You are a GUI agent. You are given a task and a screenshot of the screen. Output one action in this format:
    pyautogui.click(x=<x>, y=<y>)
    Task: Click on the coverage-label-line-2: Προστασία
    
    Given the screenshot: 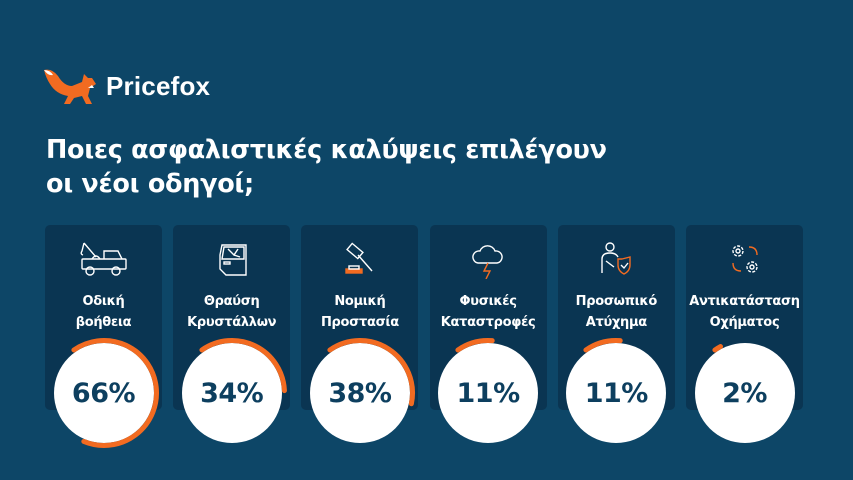 What is the action you would take?
    pyautogui.click(x=359, y=322)
    